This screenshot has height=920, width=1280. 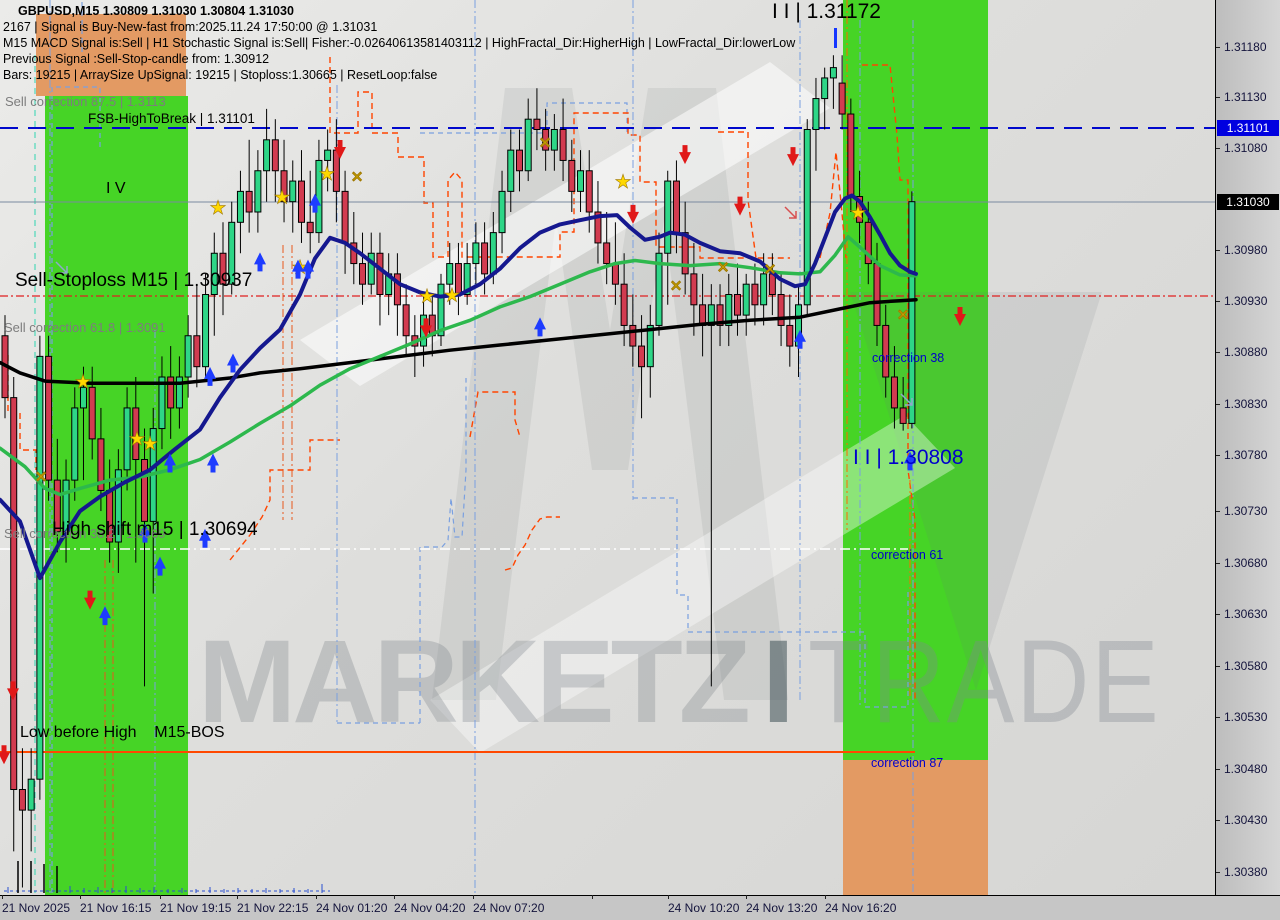 I want to click on time-label: 21 Nov 19:15, so click(x=196, y=908).